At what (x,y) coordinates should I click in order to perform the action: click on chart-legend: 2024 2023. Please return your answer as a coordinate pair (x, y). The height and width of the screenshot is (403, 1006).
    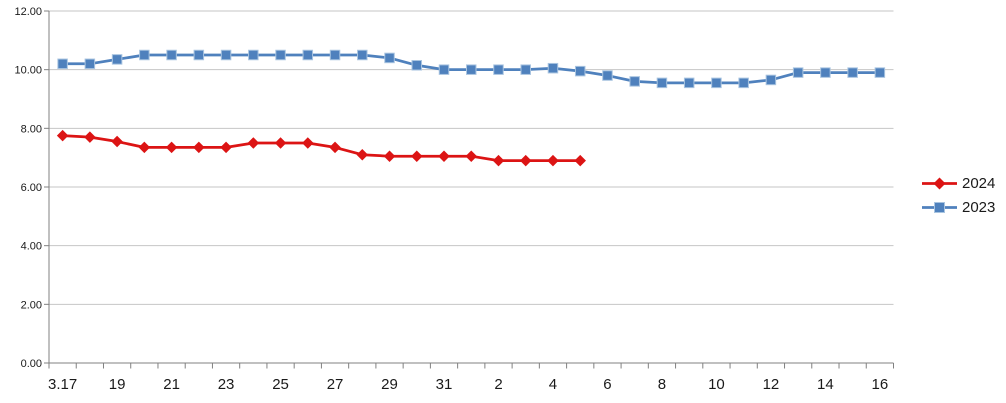
    Looking at the image, I should click on (958, 195).